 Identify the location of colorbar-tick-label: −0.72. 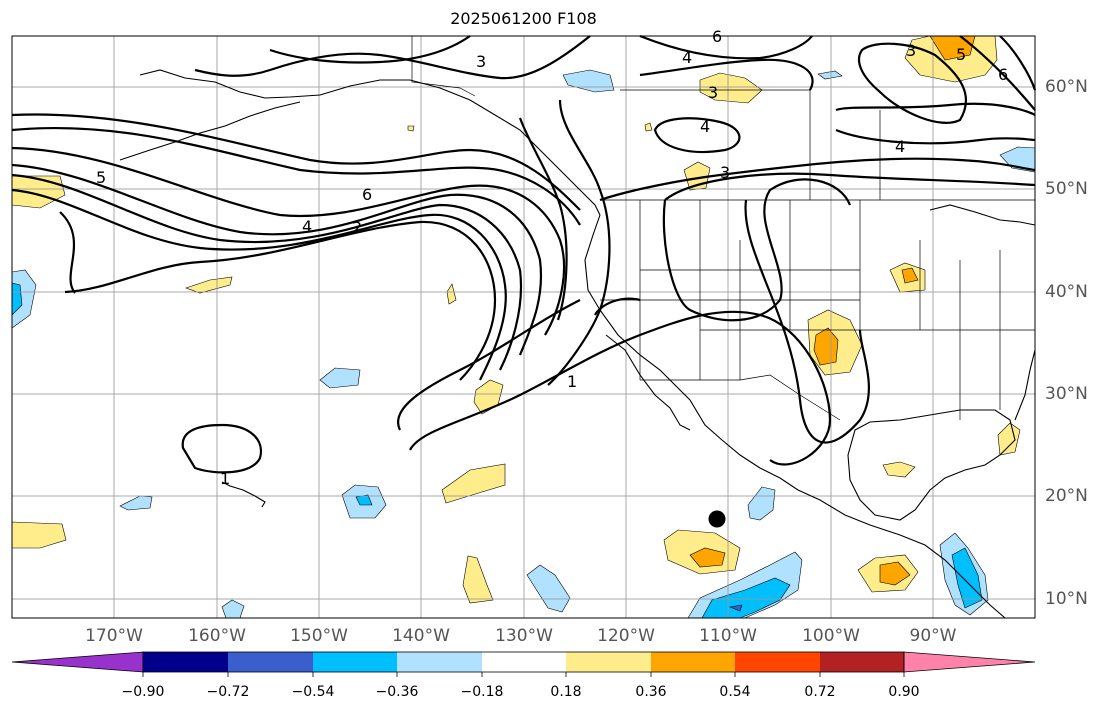
(228, 692).